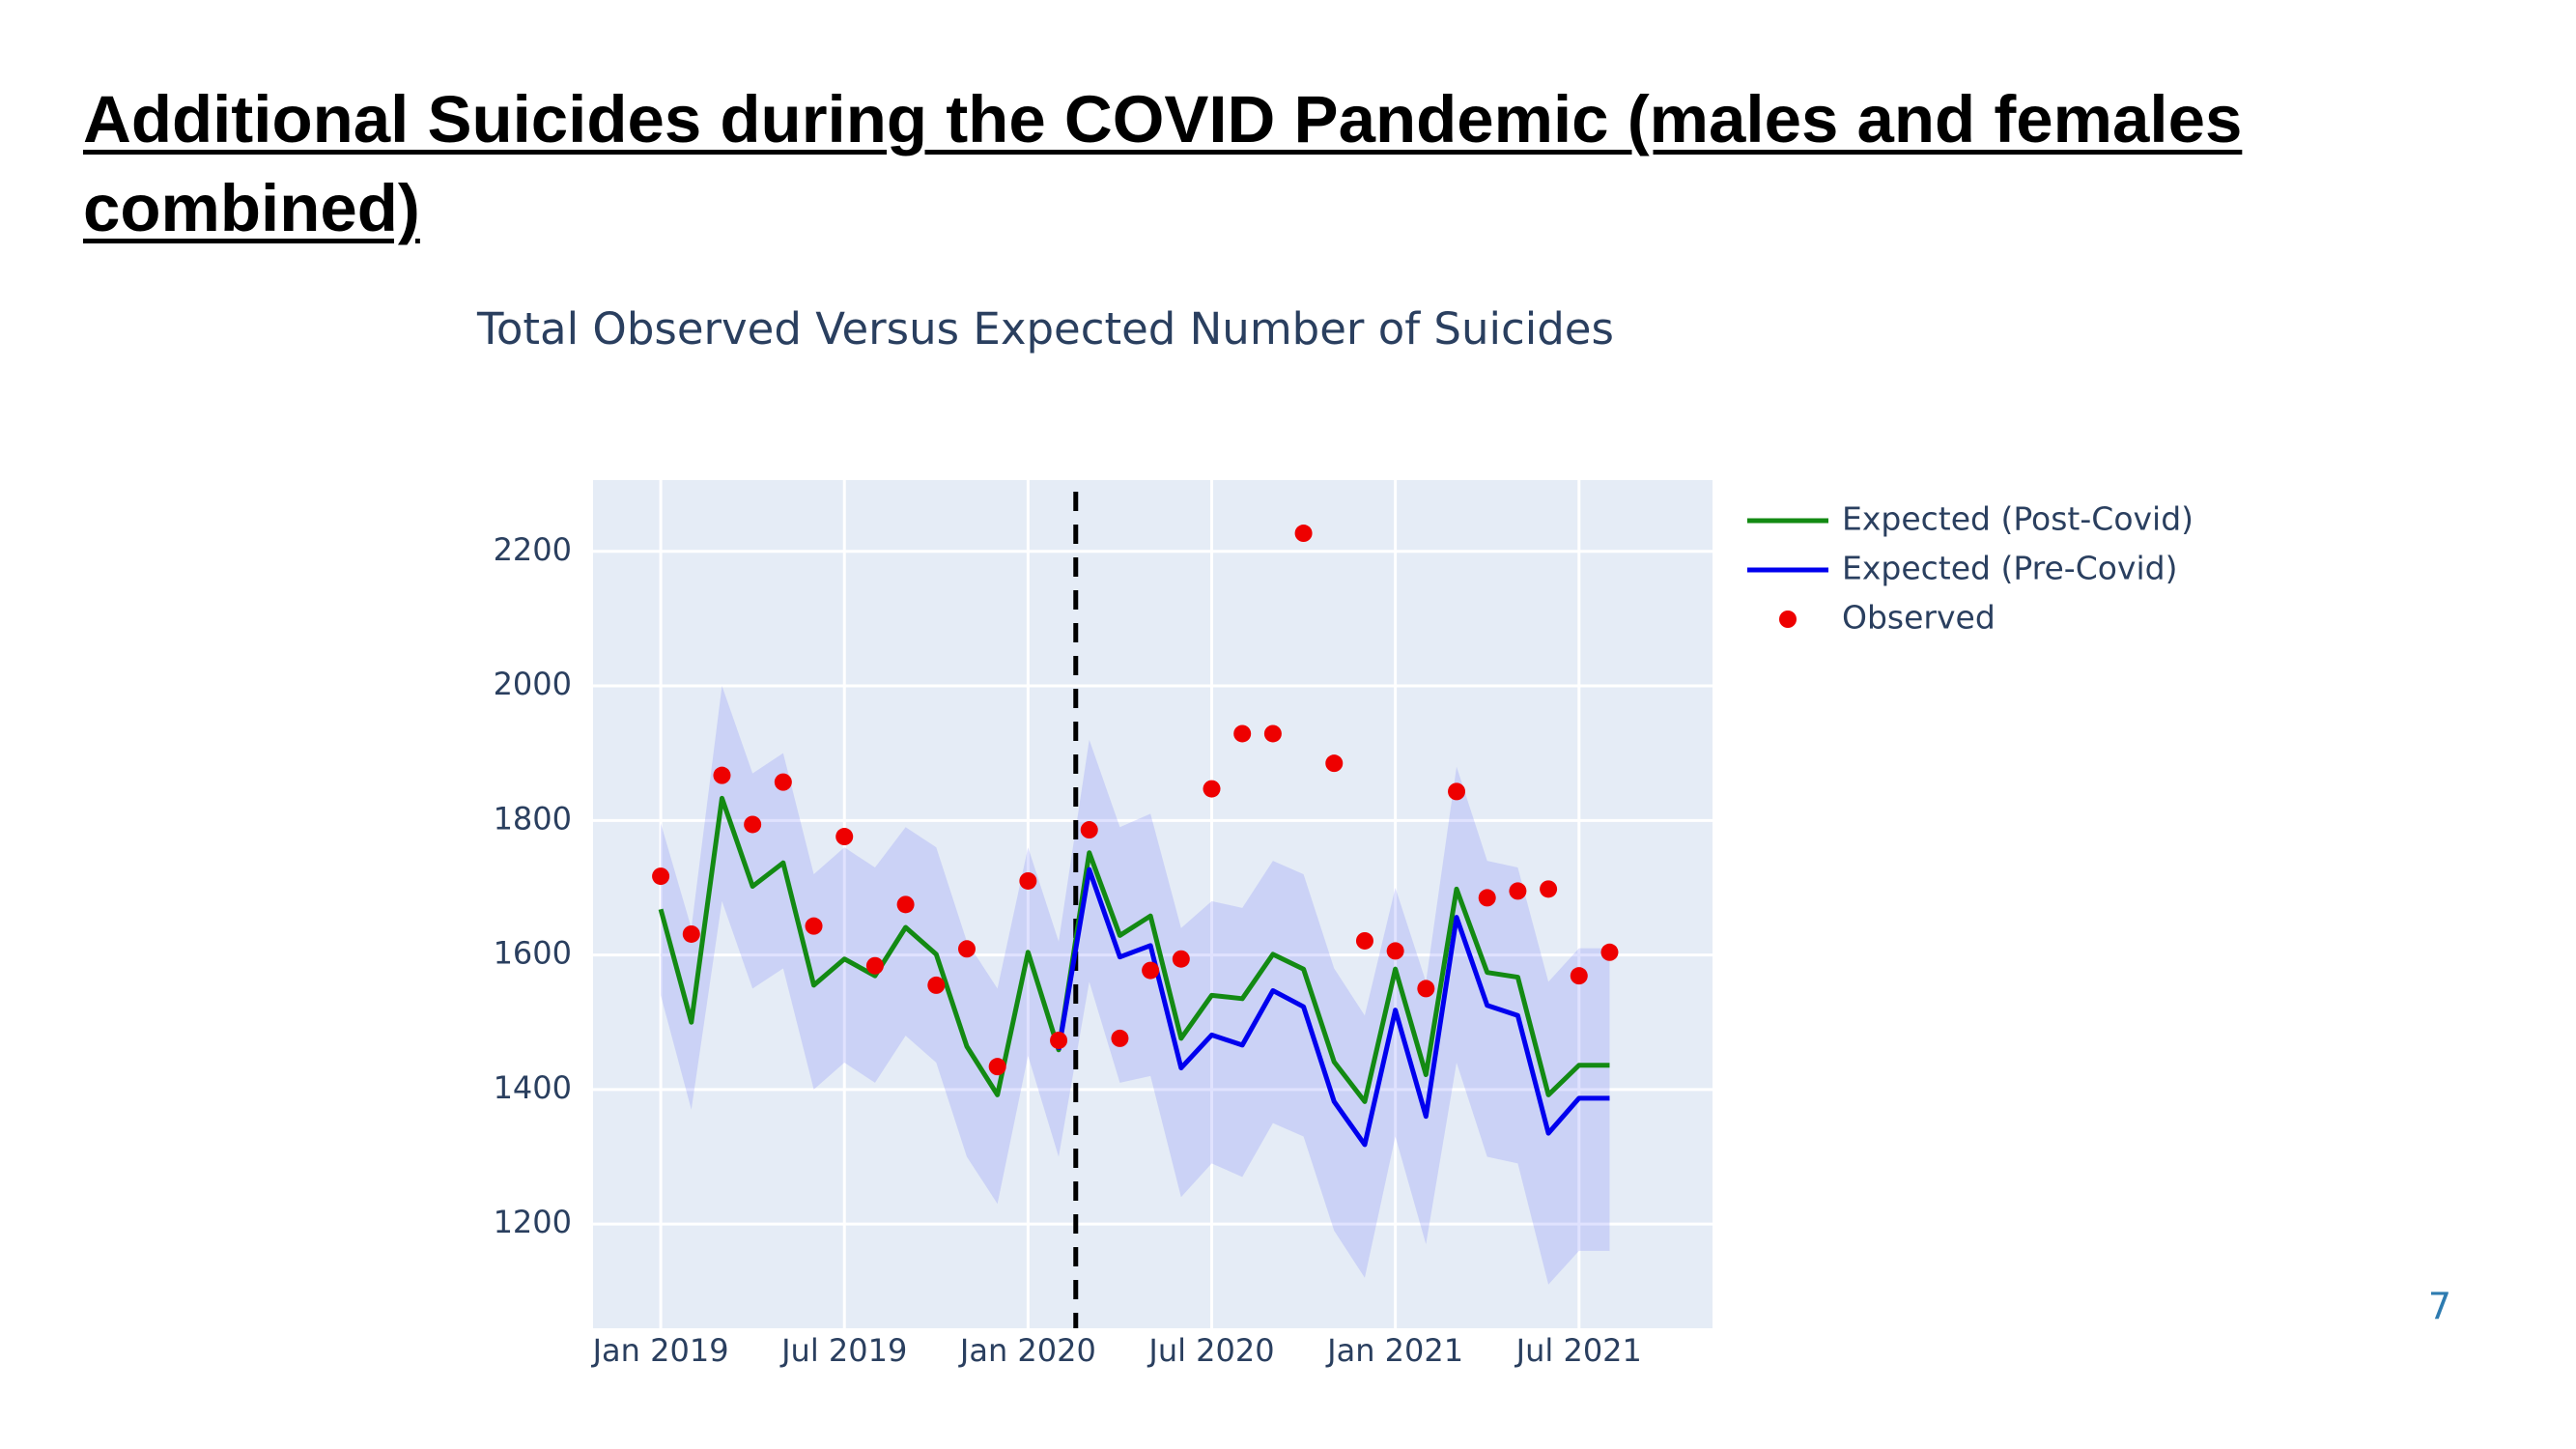 Image resolution: width=2576 pixels, height=1449 pixels. What do you see at coordinates (533, 1222) in the screenshot?
I see `y-tick-label: 1200` at bounding box center [533, 1222].